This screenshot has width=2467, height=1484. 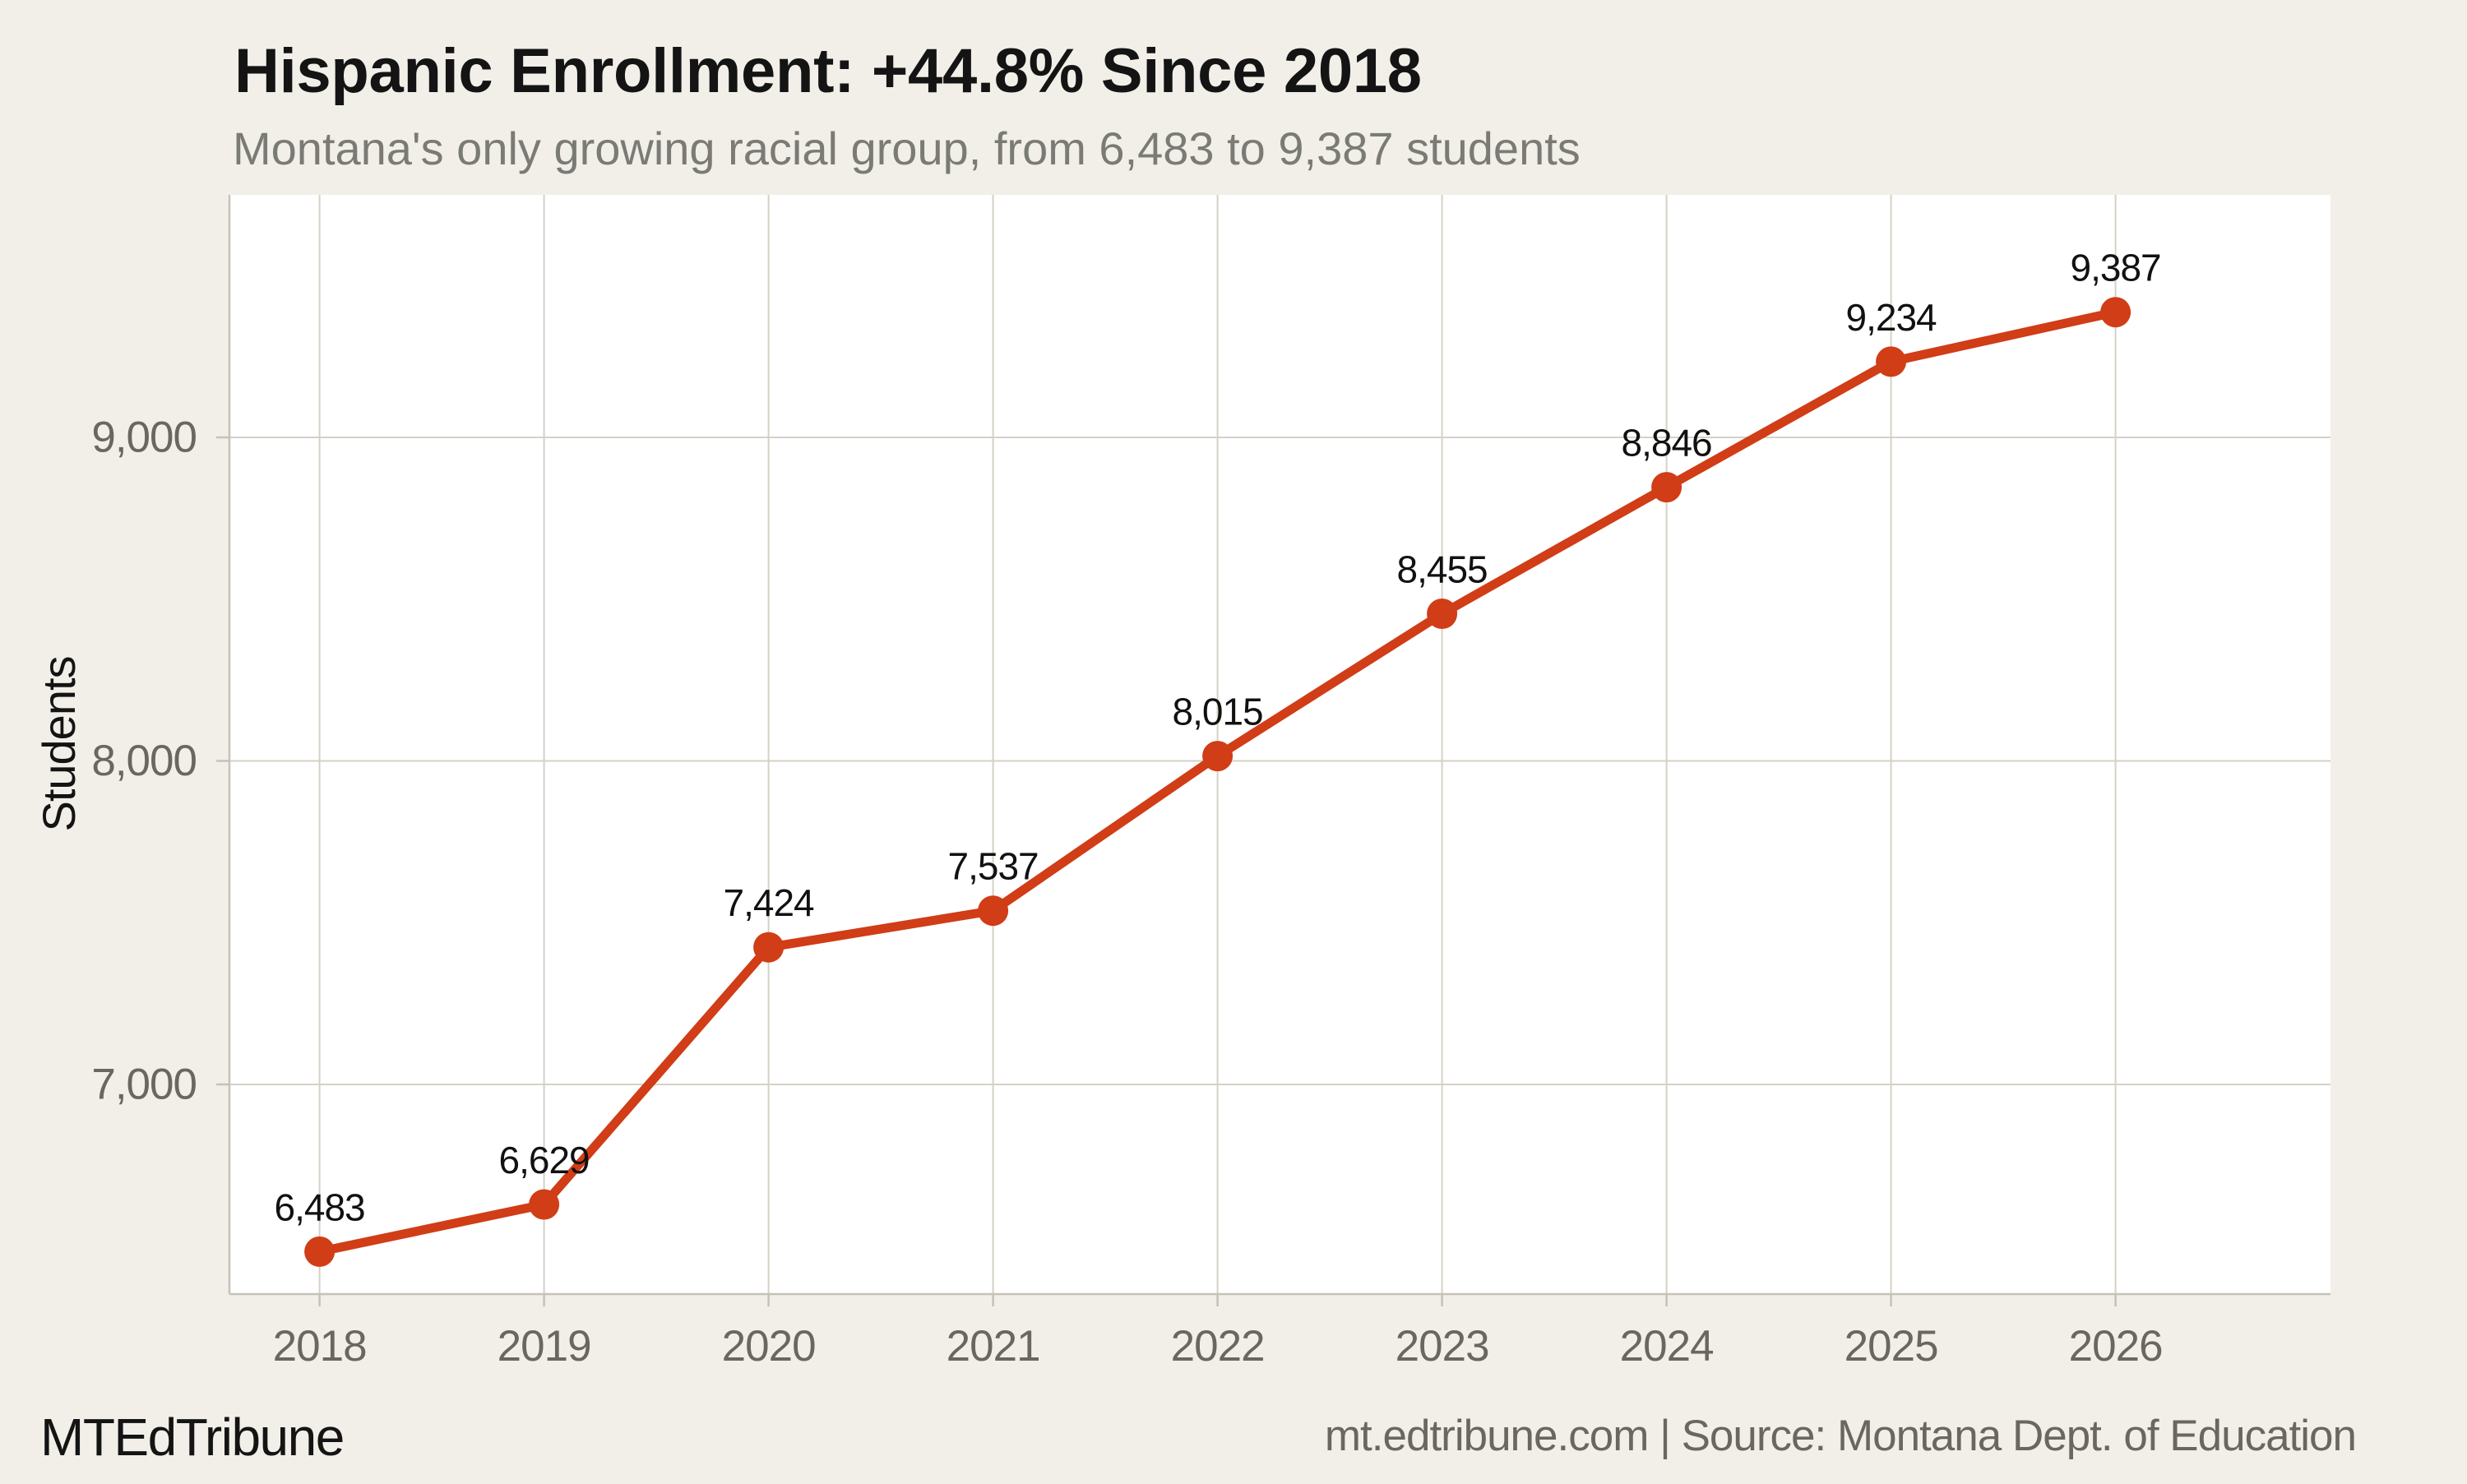 What do you see at coordinates (2116, 1347) in the screenshot?
I see `svg-text: 2026` at bounding box center [2116, 1347].